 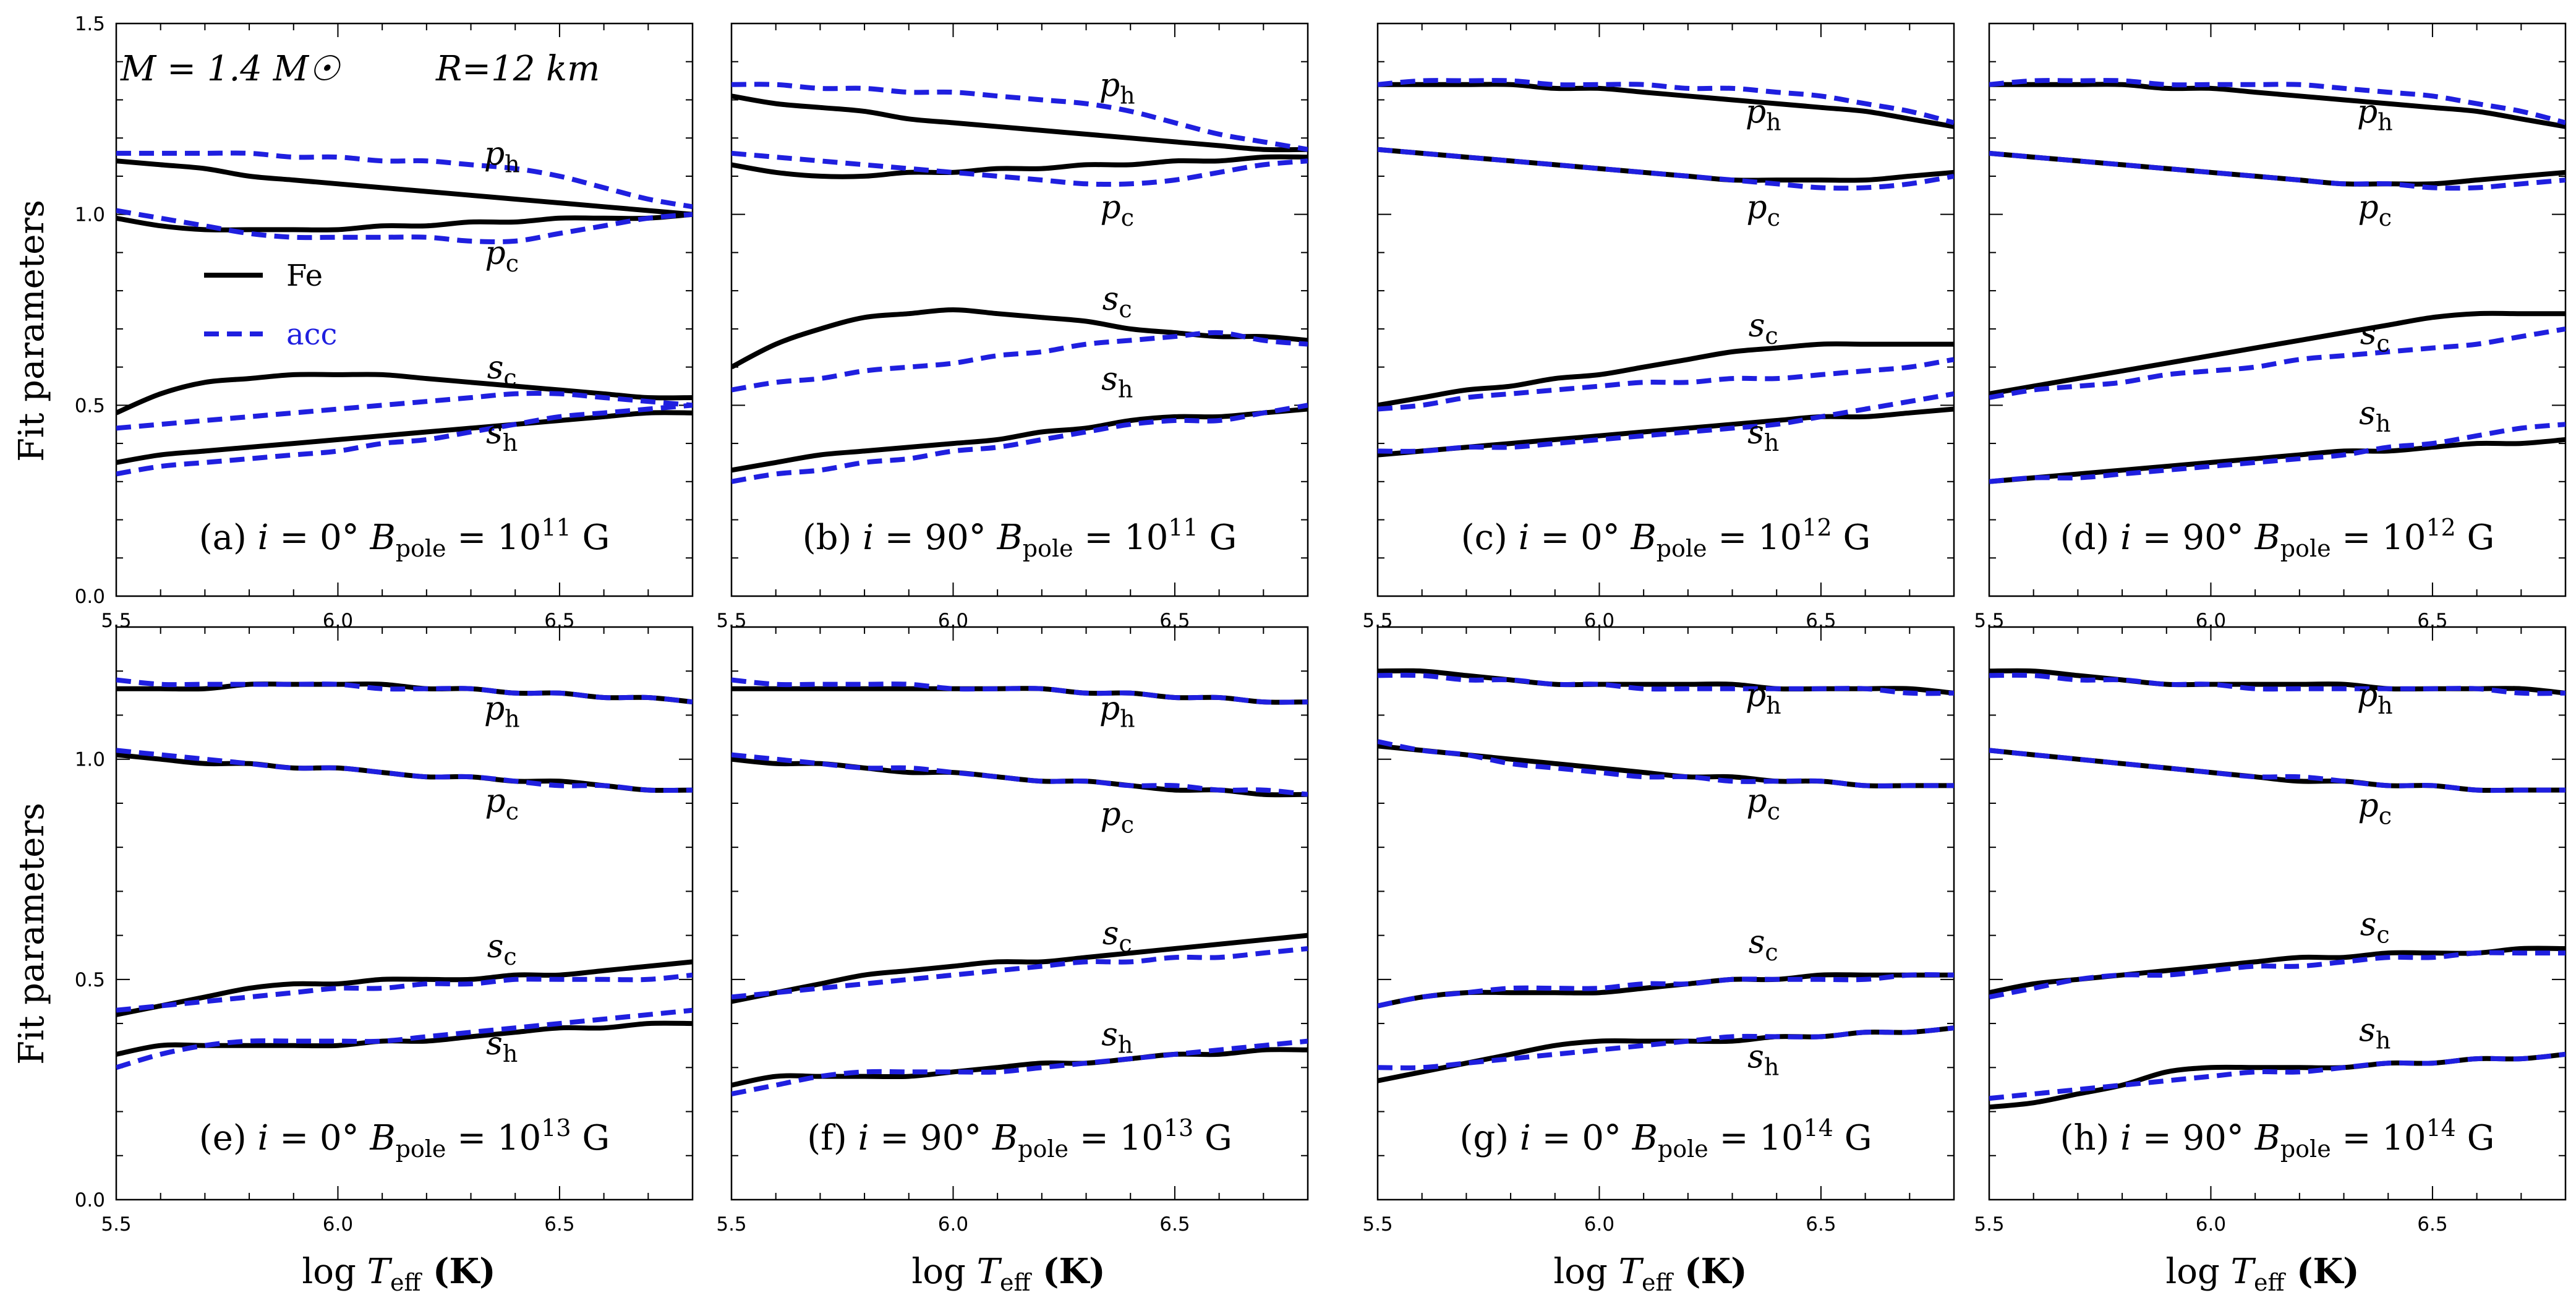 I want to click on header-mass-text: M = 1.4 M☉, so click(x=230, y=69).